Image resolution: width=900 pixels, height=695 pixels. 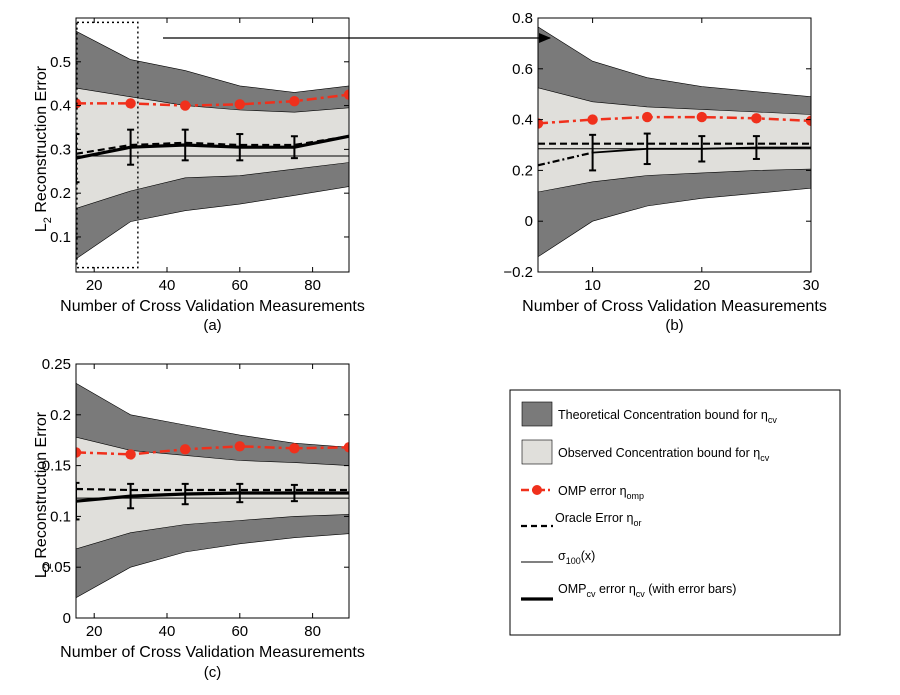 What do you see at coordinates (701, 285) in the screenshot?
I see `xtick-label-b-1: 20` at bounding box center [701, 285].